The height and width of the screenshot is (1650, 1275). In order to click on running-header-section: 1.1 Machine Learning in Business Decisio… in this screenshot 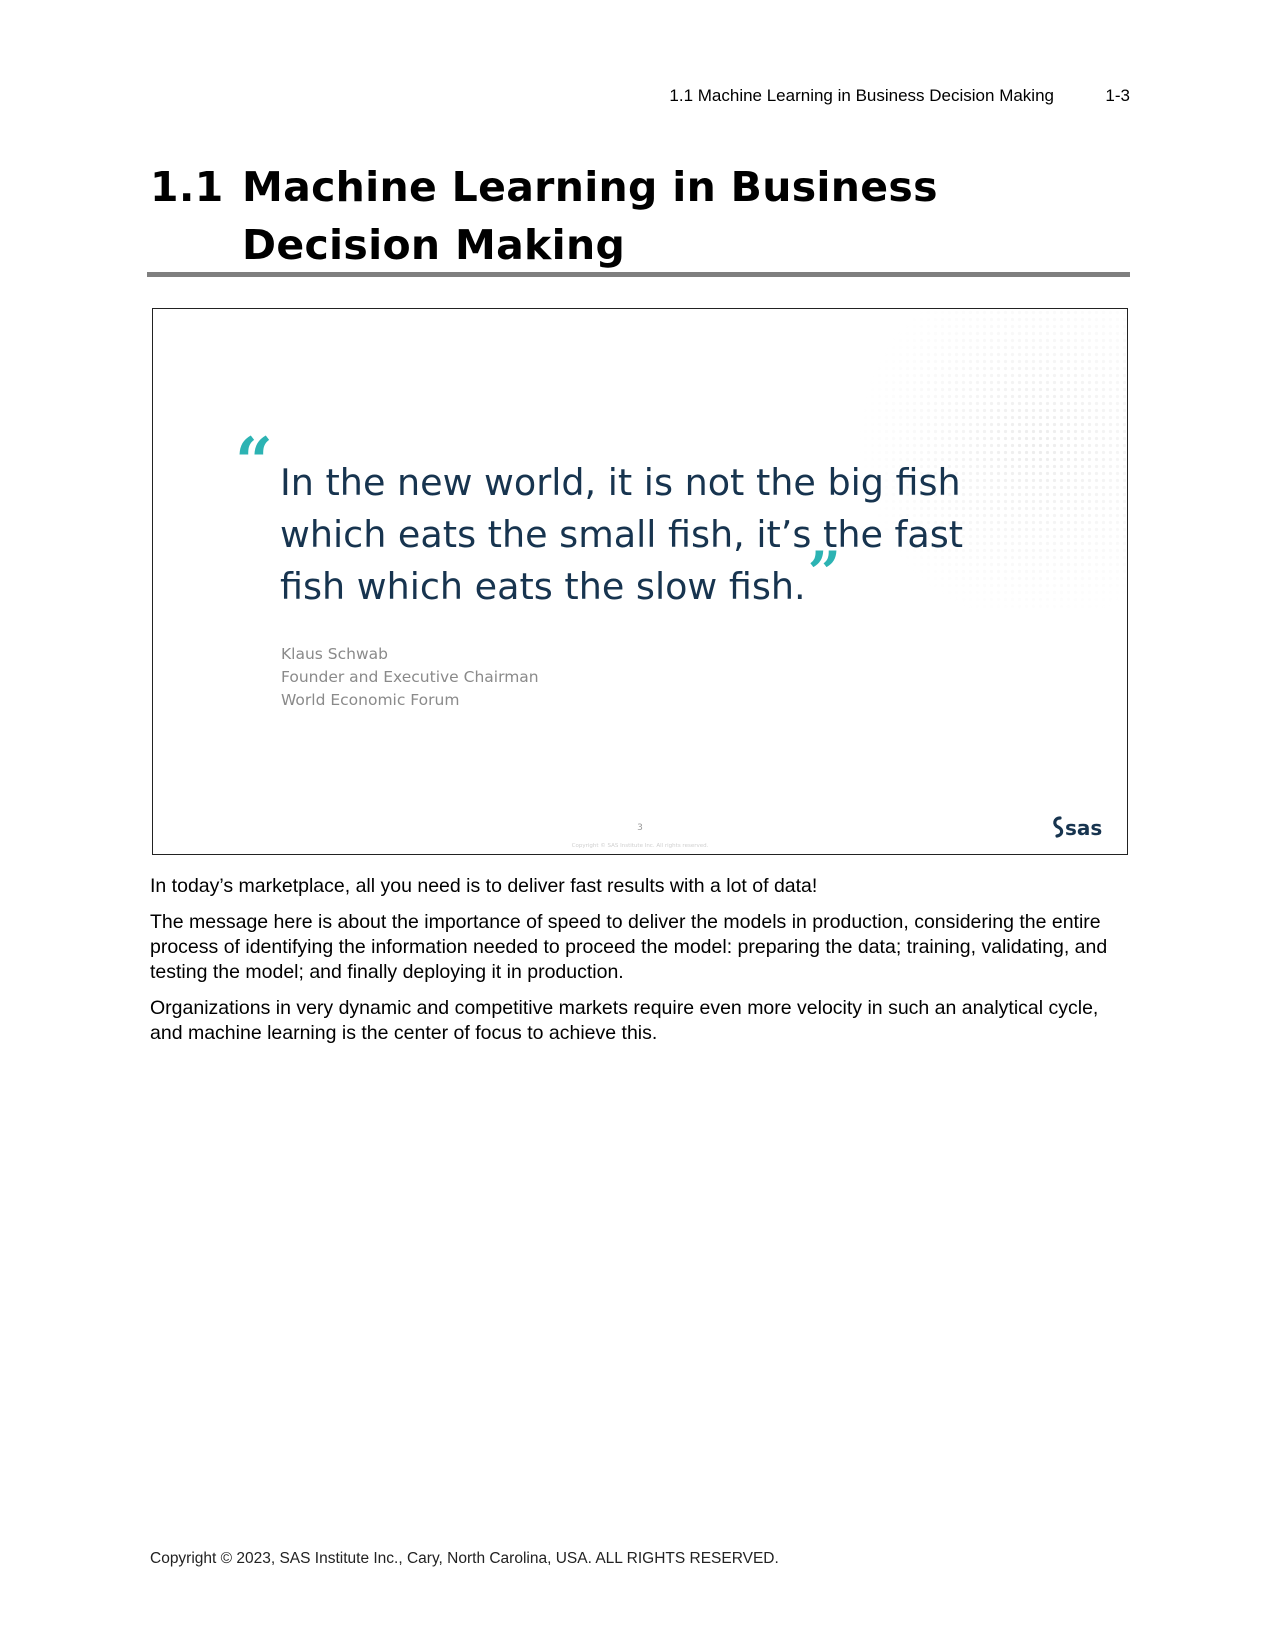, I will do `click(861, 95)`.